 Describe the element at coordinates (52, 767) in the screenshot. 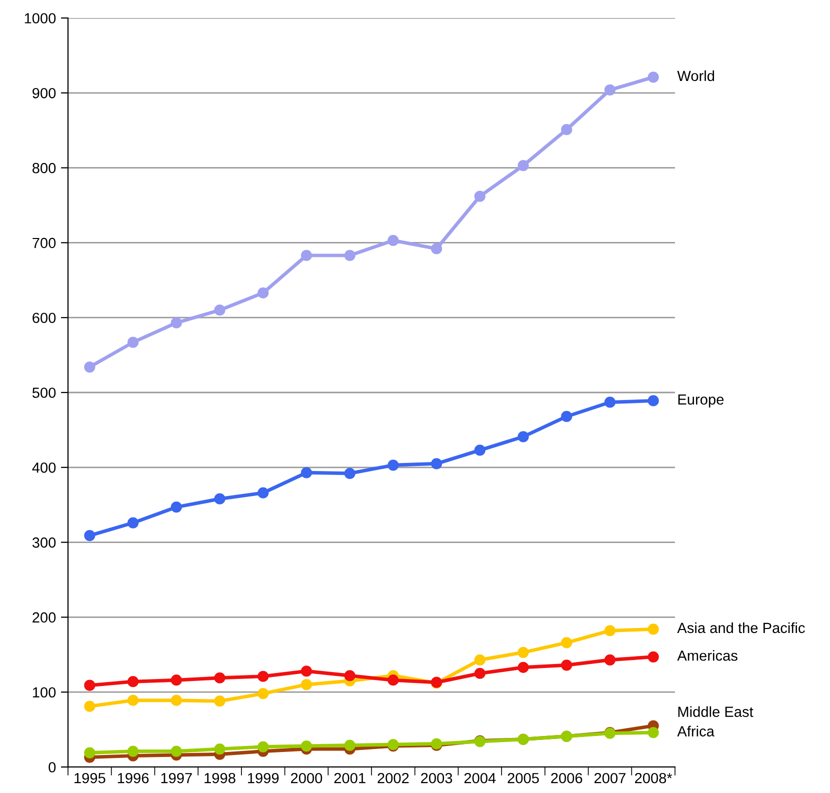

I see `y-tick-label: 0` at that location.